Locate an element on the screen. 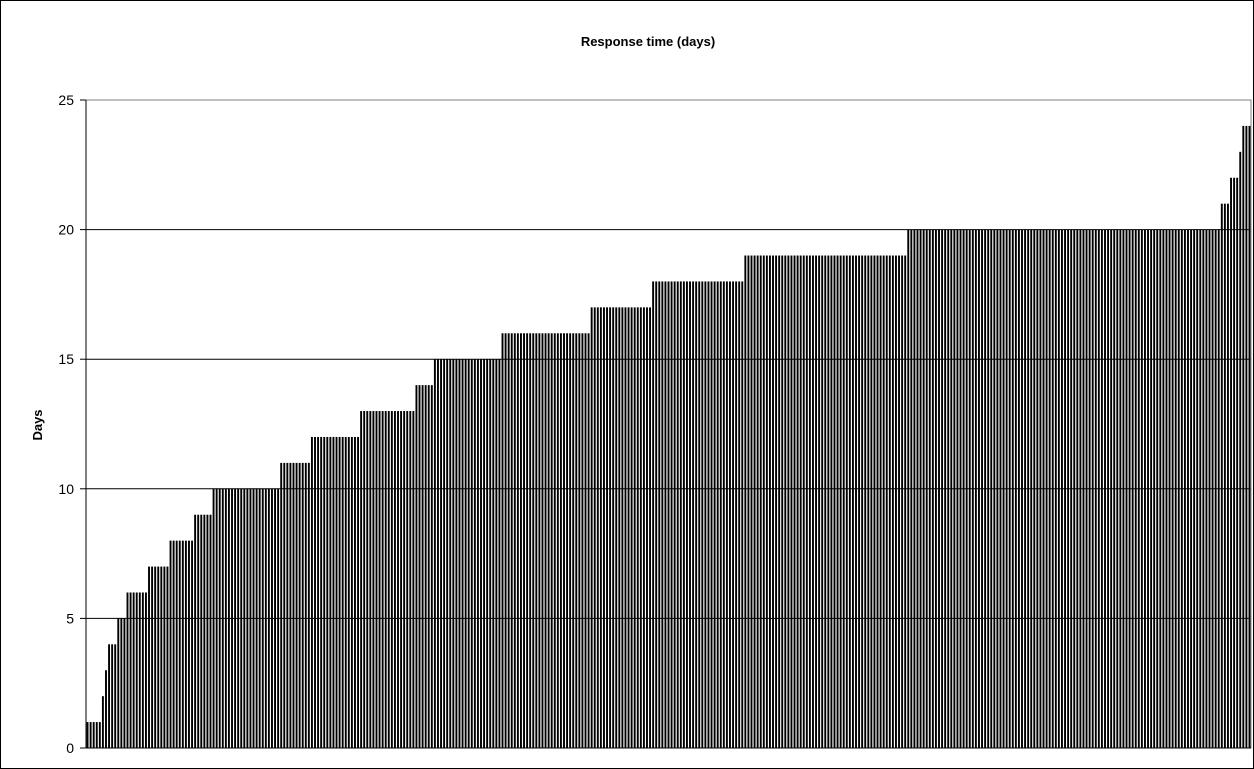  y-tick-label: 10 is located at coordinates (66, 489).